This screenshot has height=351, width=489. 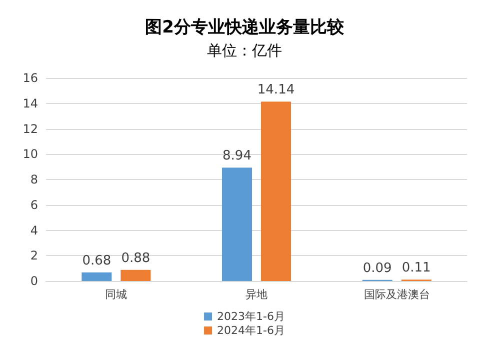 I want to click on x-tick-label: 异地, so click(x=257, y=294).